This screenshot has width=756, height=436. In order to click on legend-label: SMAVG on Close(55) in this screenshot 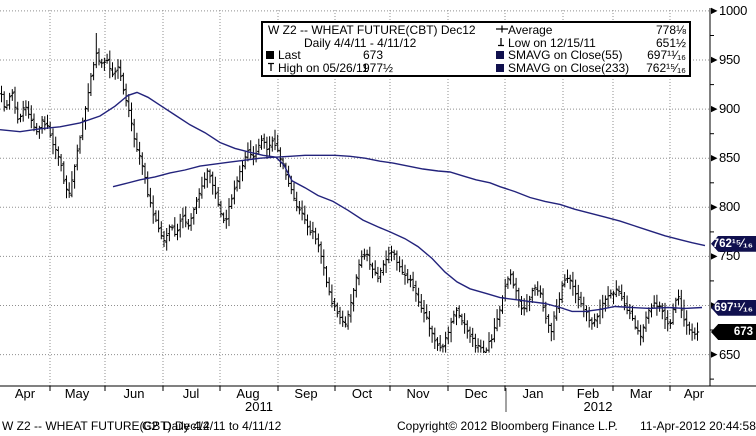, I will do `click(565, 55)`.